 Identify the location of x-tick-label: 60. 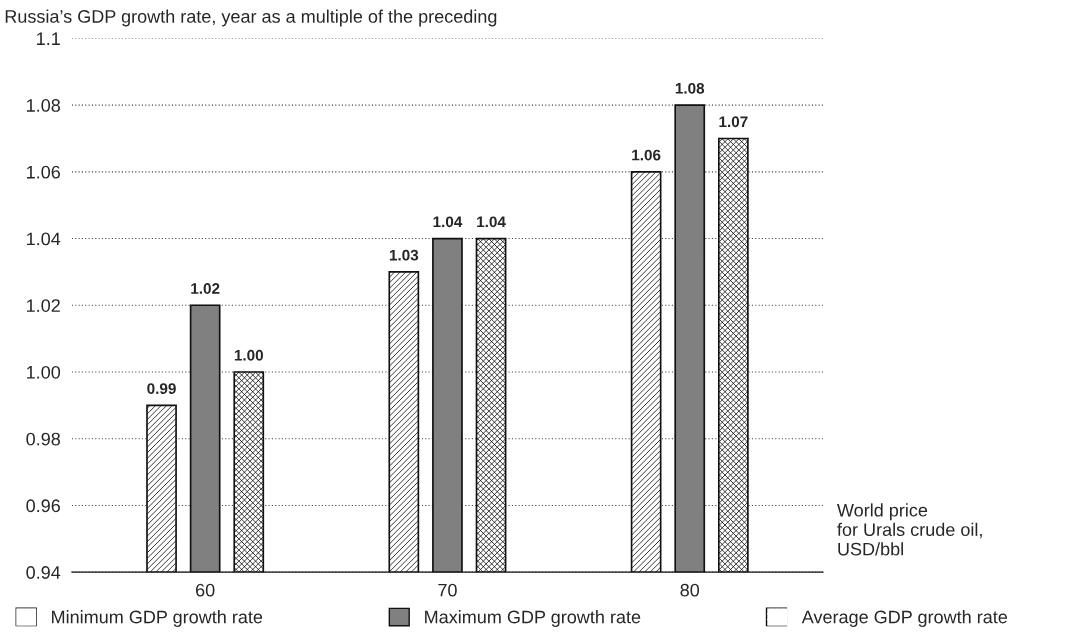
(205, 590).